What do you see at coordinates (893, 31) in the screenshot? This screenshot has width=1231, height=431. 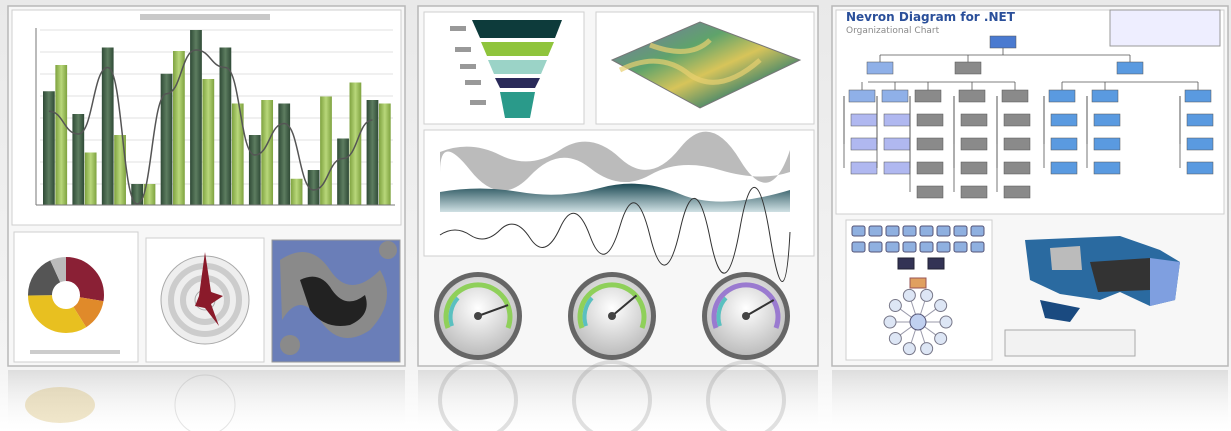 I see `diagram-subtitle: Organizational Chart` at bounding box center [893, 31].